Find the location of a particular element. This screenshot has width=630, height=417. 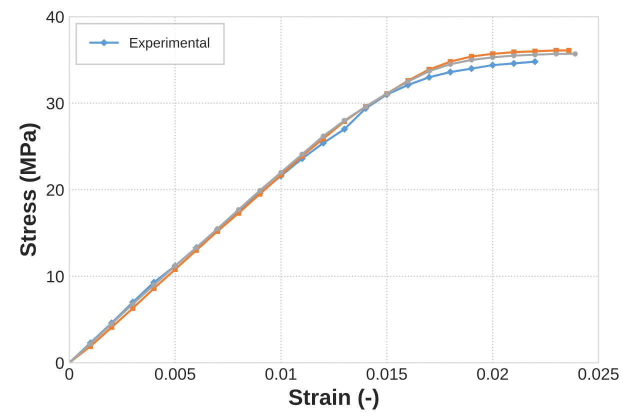

y-tick-label: 40 is located at coordinates (55, 17).